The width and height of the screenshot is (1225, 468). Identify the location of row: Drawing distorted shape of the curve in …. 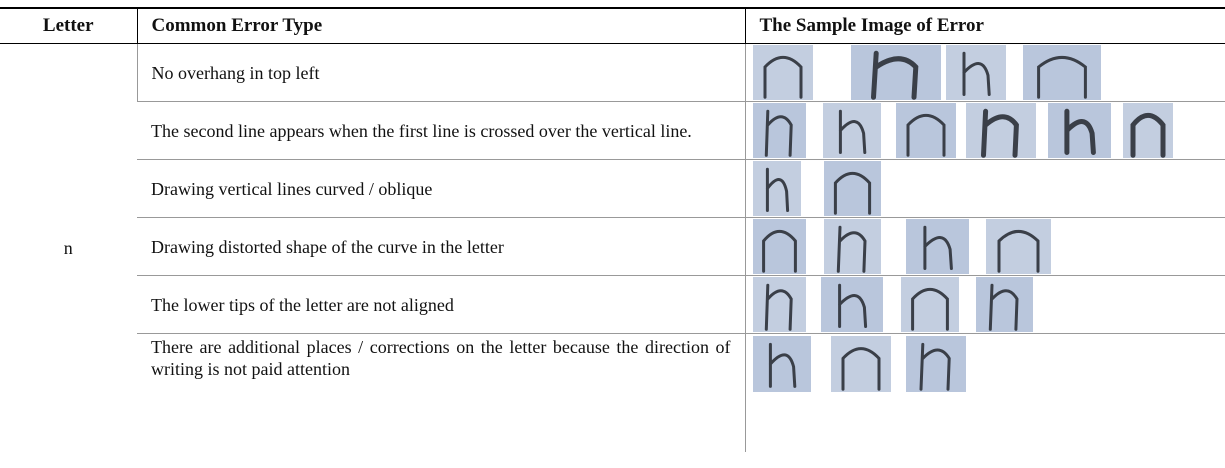
(612, 246).